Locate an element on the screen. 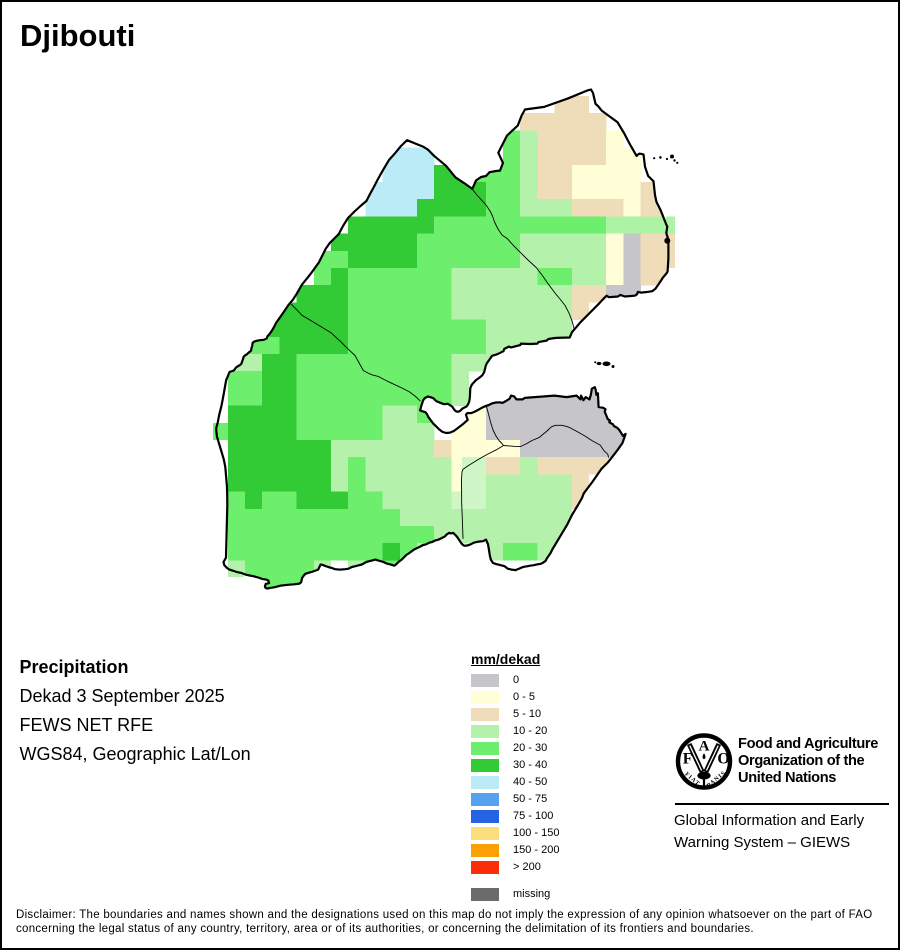 The height and width of the screenshot is (950, 900). svg-text: O is located at coordinates (723, 758).